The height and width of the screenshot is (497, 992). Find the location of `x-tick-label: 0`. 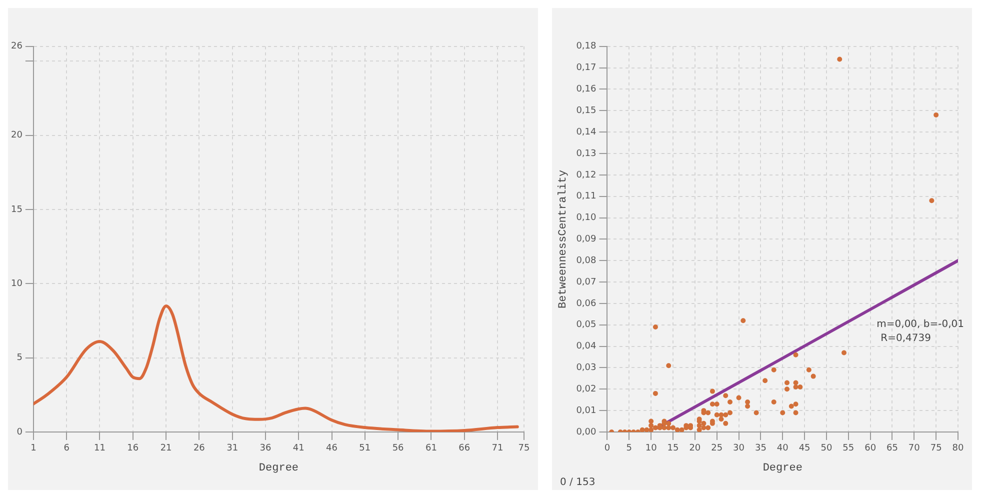

x-tick-label: 0 is located at coordinates (607, 449).